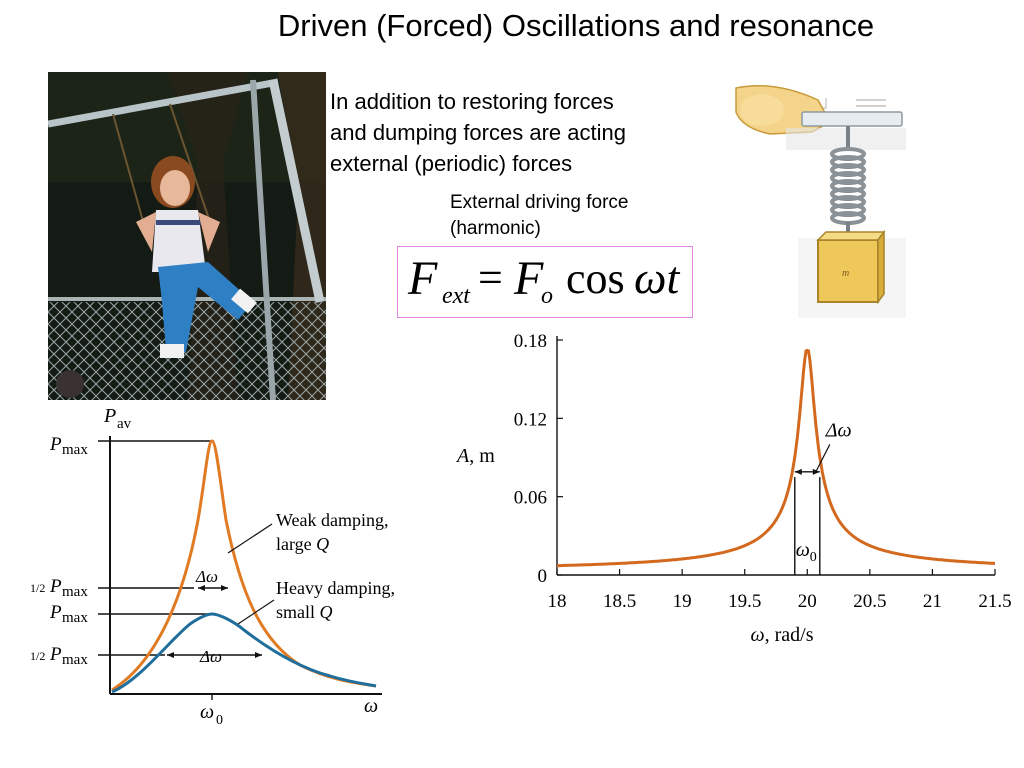  Describe the element at coordinates (75, 660) in the screenshot. I see `half-pmax-heavy-subscript: max` at that location.